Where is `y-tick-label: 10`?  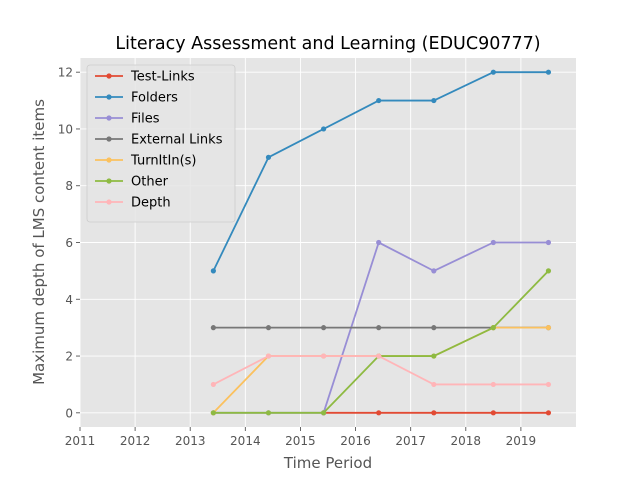
y-tick-label: 10 is located at coordinates (65, 129).